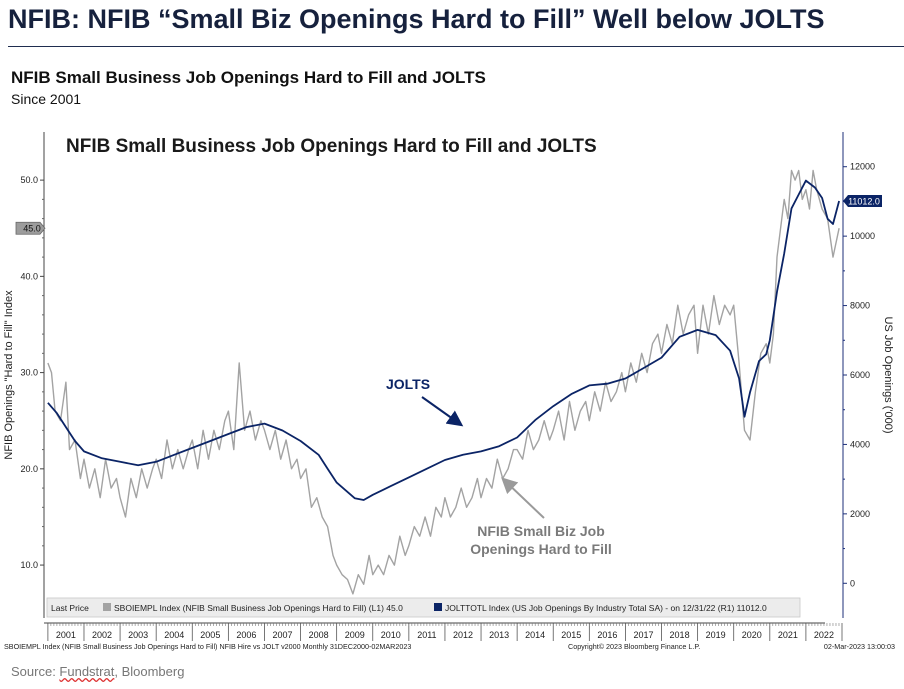 Image resolution: width=904 pixels, height=689 pixels. I want to click on source-prefix: Source:, so click(35, 671).